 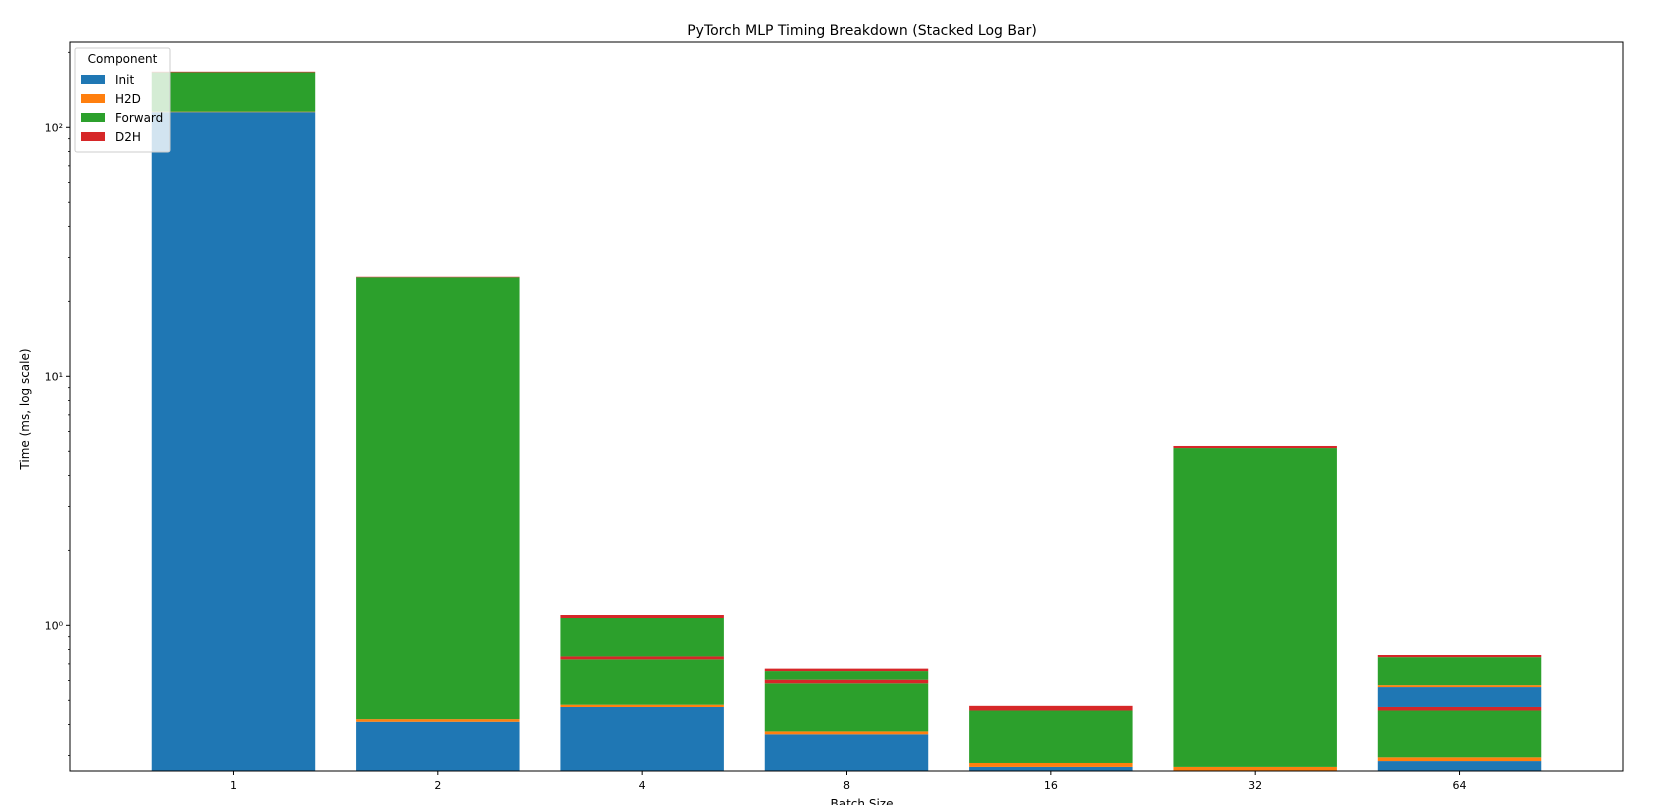 What do you see at coordinates (123, 59) in the screenshot?
I see `legend-title: Component` at bounding box center [123, 59].